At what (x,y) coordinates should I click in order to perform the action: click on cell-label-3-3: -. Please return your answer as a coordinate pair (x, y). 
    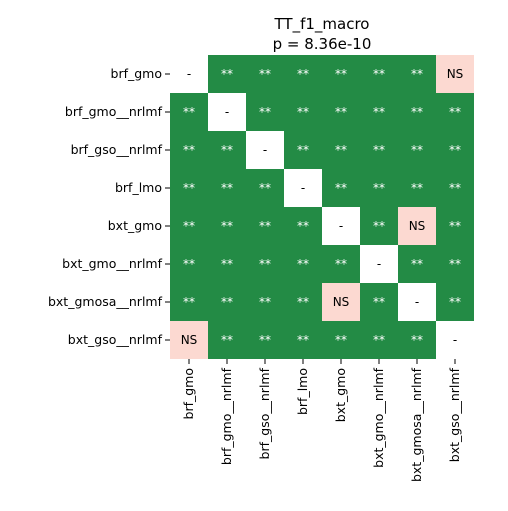
    Looking at the image, I should click on (303, 188).